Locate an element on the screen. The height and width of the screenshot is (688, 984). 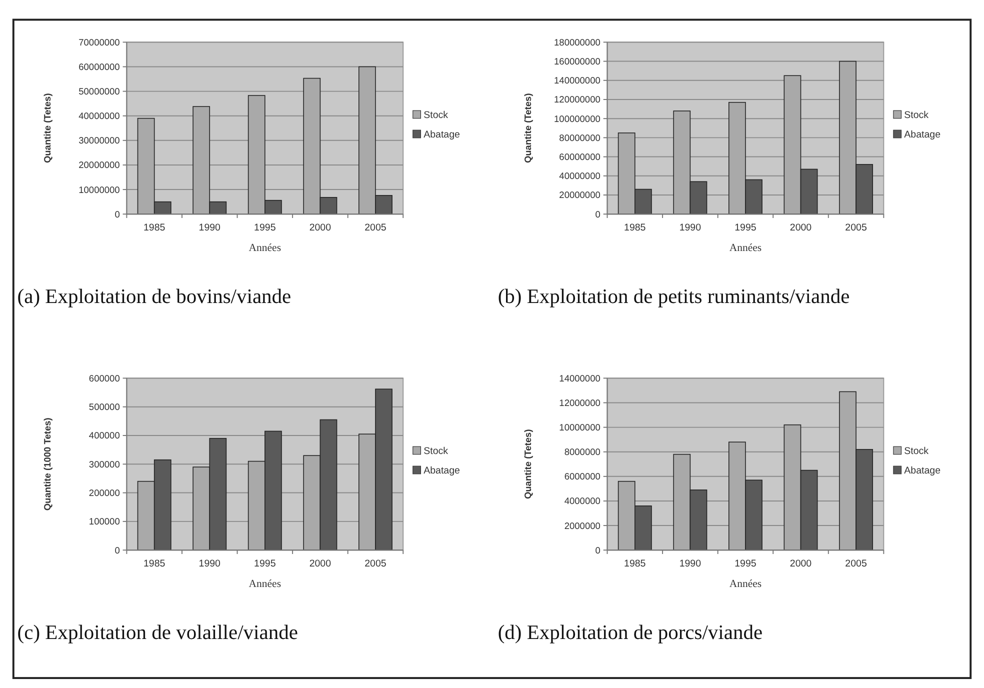
y-tick-label: 300000 is located at coordinates (104, 464).